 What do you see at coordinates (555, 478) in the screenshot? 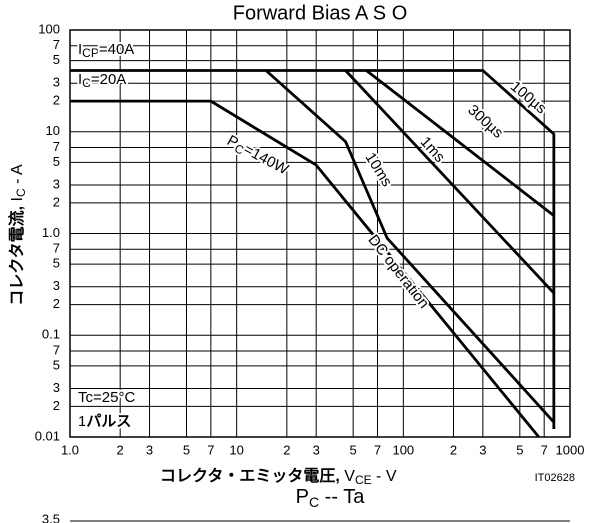
I see `figure-code: IT02628` at bounding box center [555, 478].